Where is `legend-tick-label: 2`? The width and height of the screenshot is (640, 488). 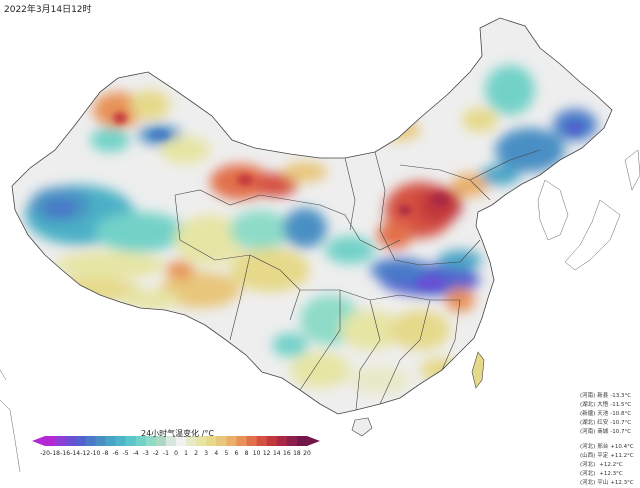
legend-tick-label: 2 is located at coordinates (196, 453).